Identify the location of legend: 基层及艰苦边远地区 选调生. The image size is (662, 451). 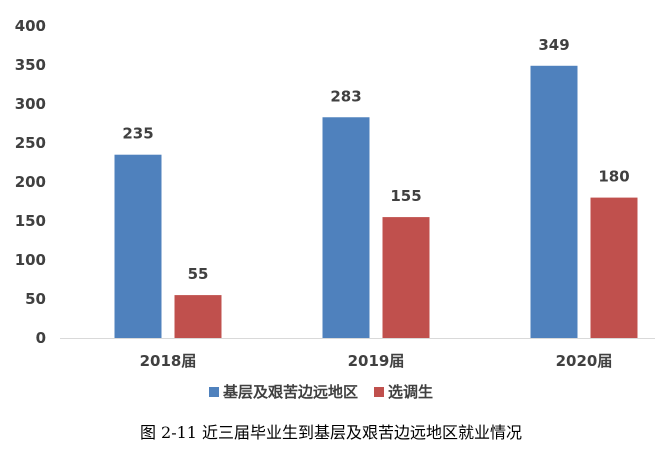
(321, 392).